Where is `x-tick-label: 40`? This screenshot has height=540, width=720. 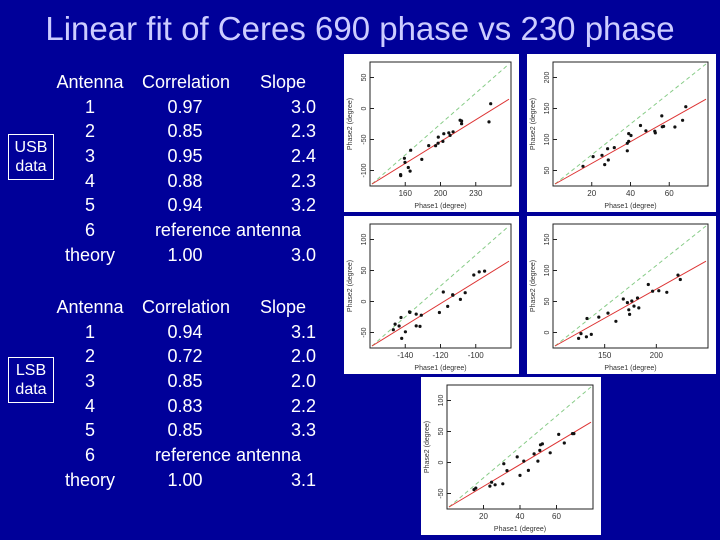 x-tick-label: 40 is located at coordinates (630, 193).